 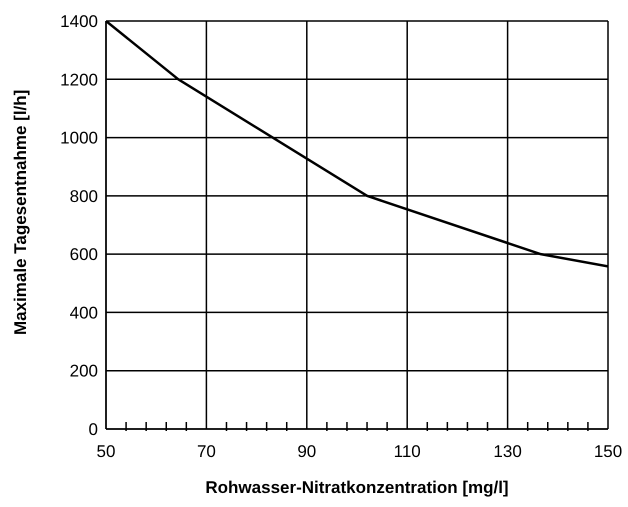 What do you see at coordinates (357, 487) in the screenshot?
I see `x-axis-title: Rohwasser-Nitratkonzentration [mg/l]` at bounding box center [357, 487].